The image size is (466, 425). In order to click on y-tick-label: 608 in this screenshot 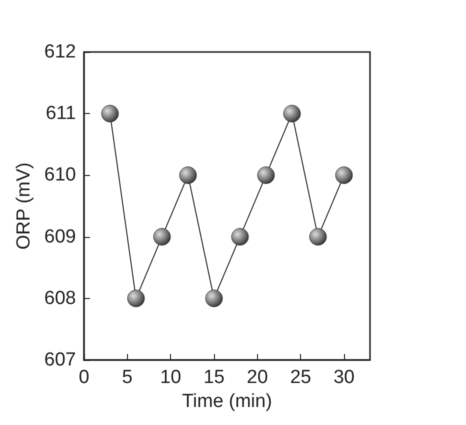, I will do `click(60, 298)`.